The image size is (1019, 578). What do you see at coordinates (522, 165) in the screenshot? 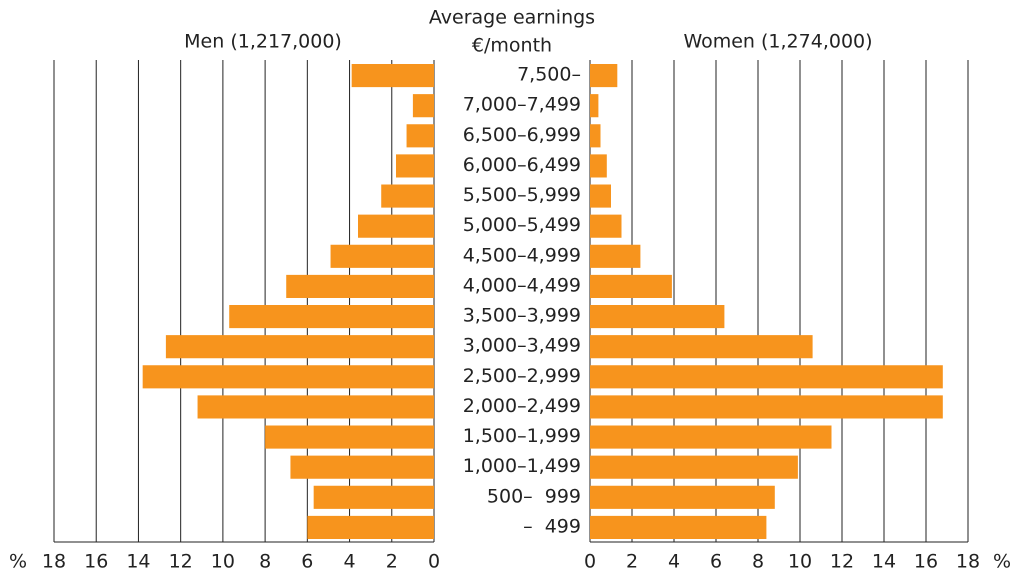
I see `category-label: 6,000–6,499` at bounding box center [522, 165].